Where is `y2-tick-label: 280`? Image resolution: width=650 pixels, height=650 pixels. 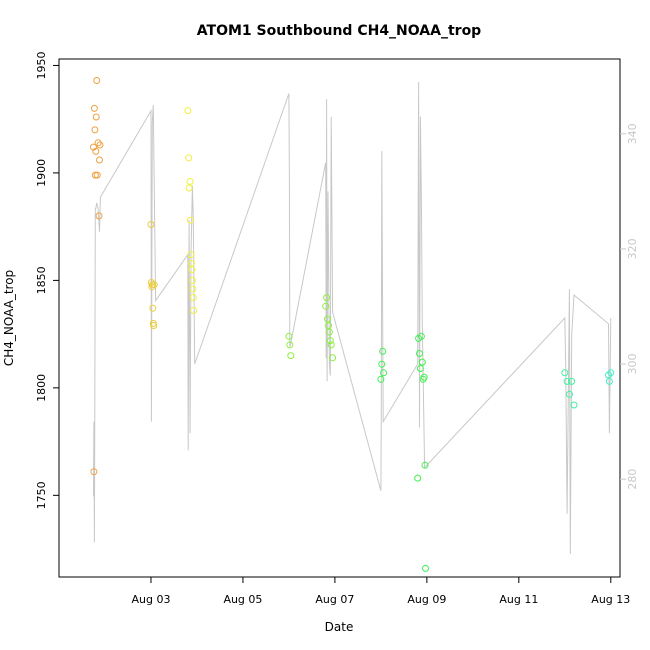
y2-tick-label: 280 is located at coordinates (632, 479).